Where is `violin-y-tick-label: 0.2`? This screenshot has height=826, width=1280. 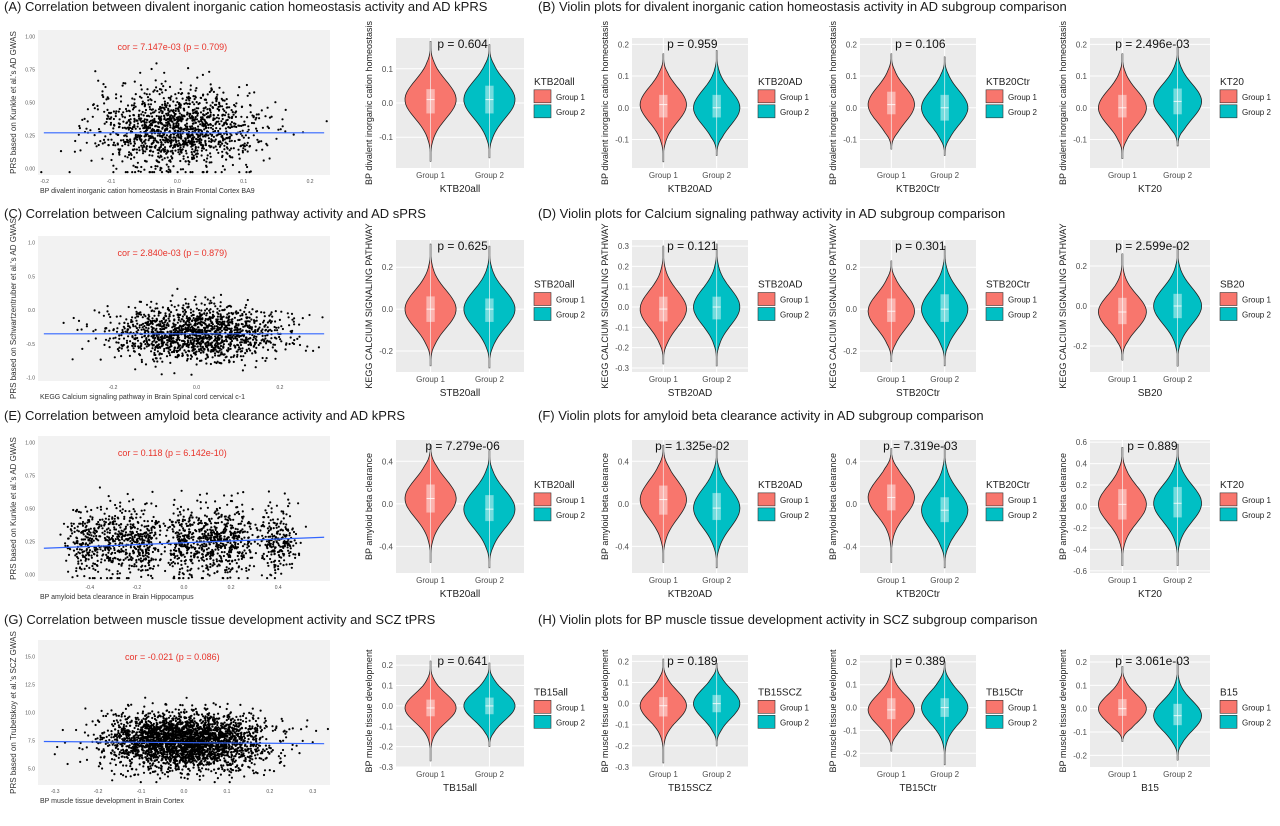
violin-y-tick-label: 0.2 is located at coordinates (852, 267).